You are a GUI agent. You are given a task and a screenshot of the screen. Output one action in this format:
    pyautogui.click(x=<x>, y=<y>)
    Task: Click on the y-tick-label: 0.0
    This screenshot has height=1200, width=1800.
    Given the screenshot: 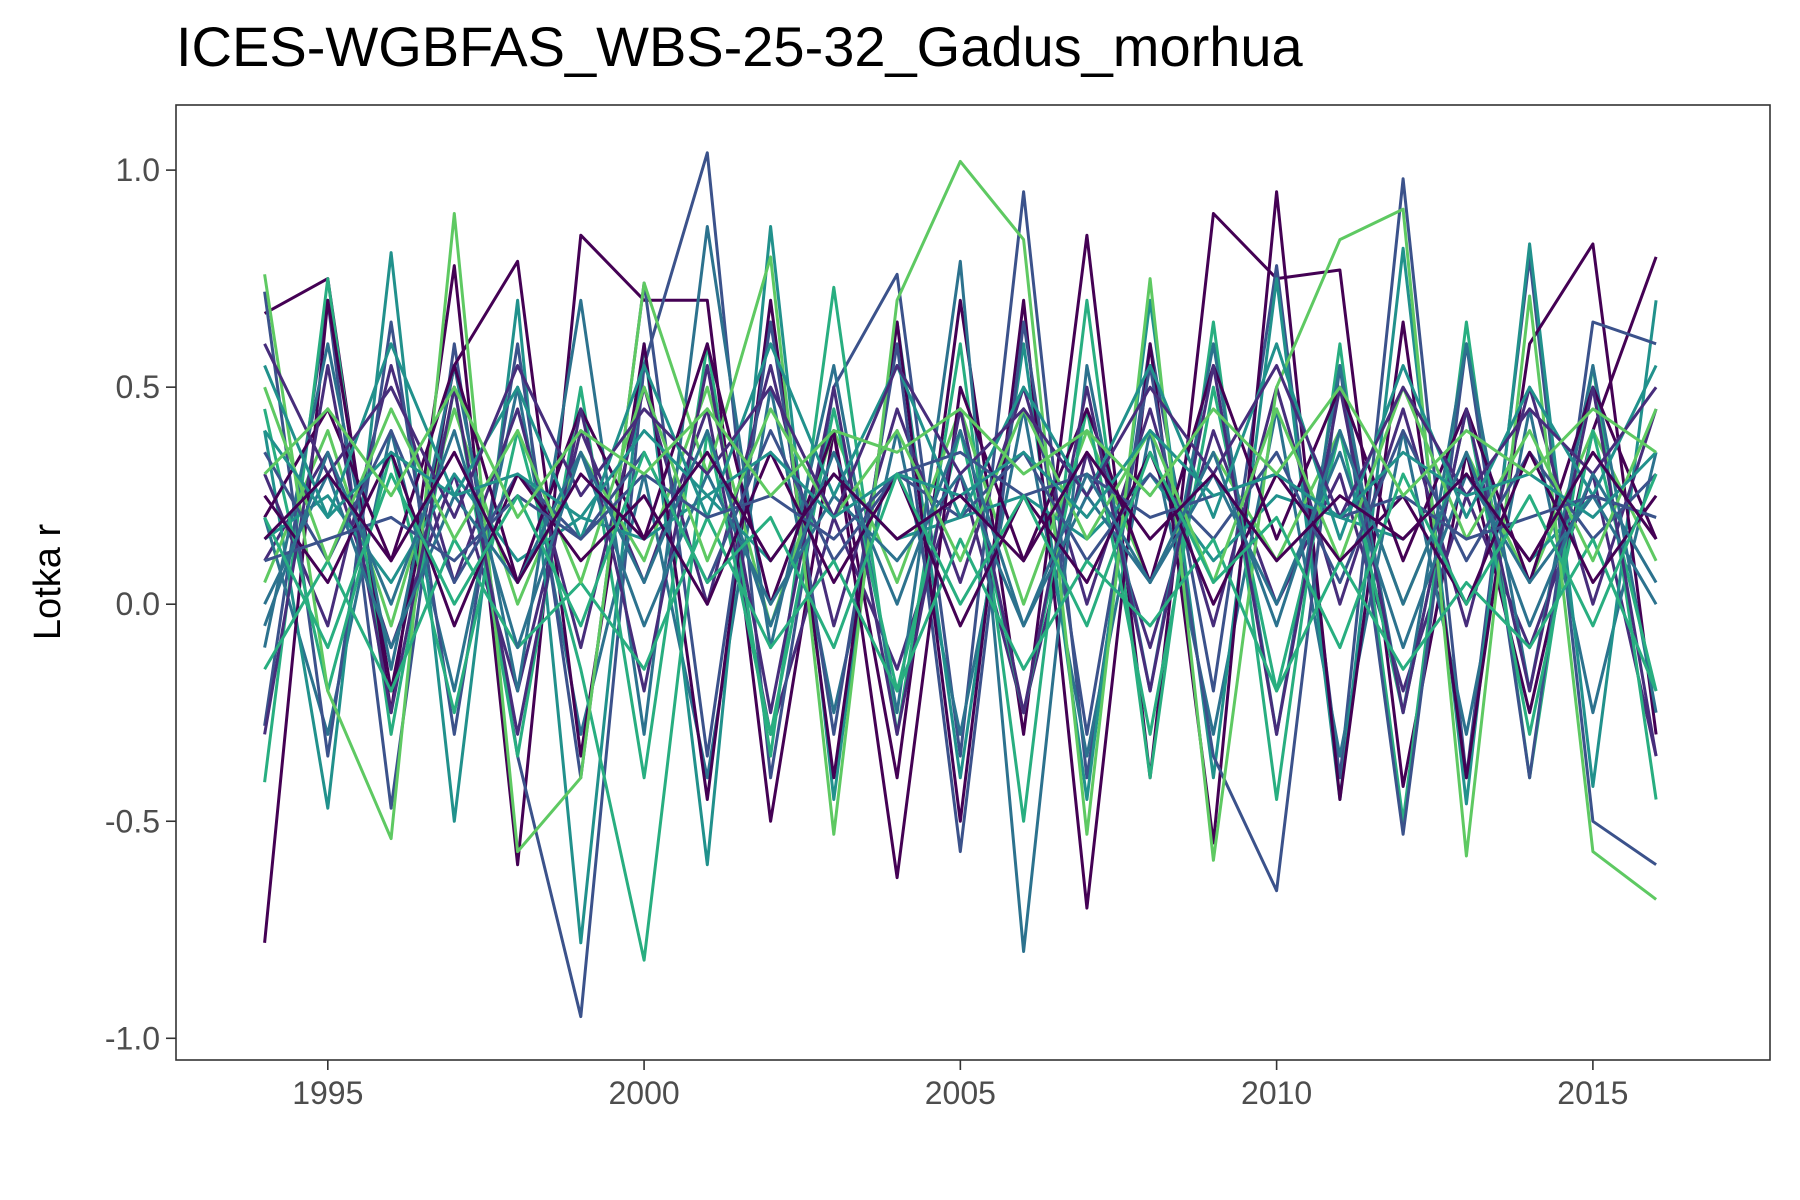 What is the action you would take?
    pyautogui.click(x=138, y=604)
    